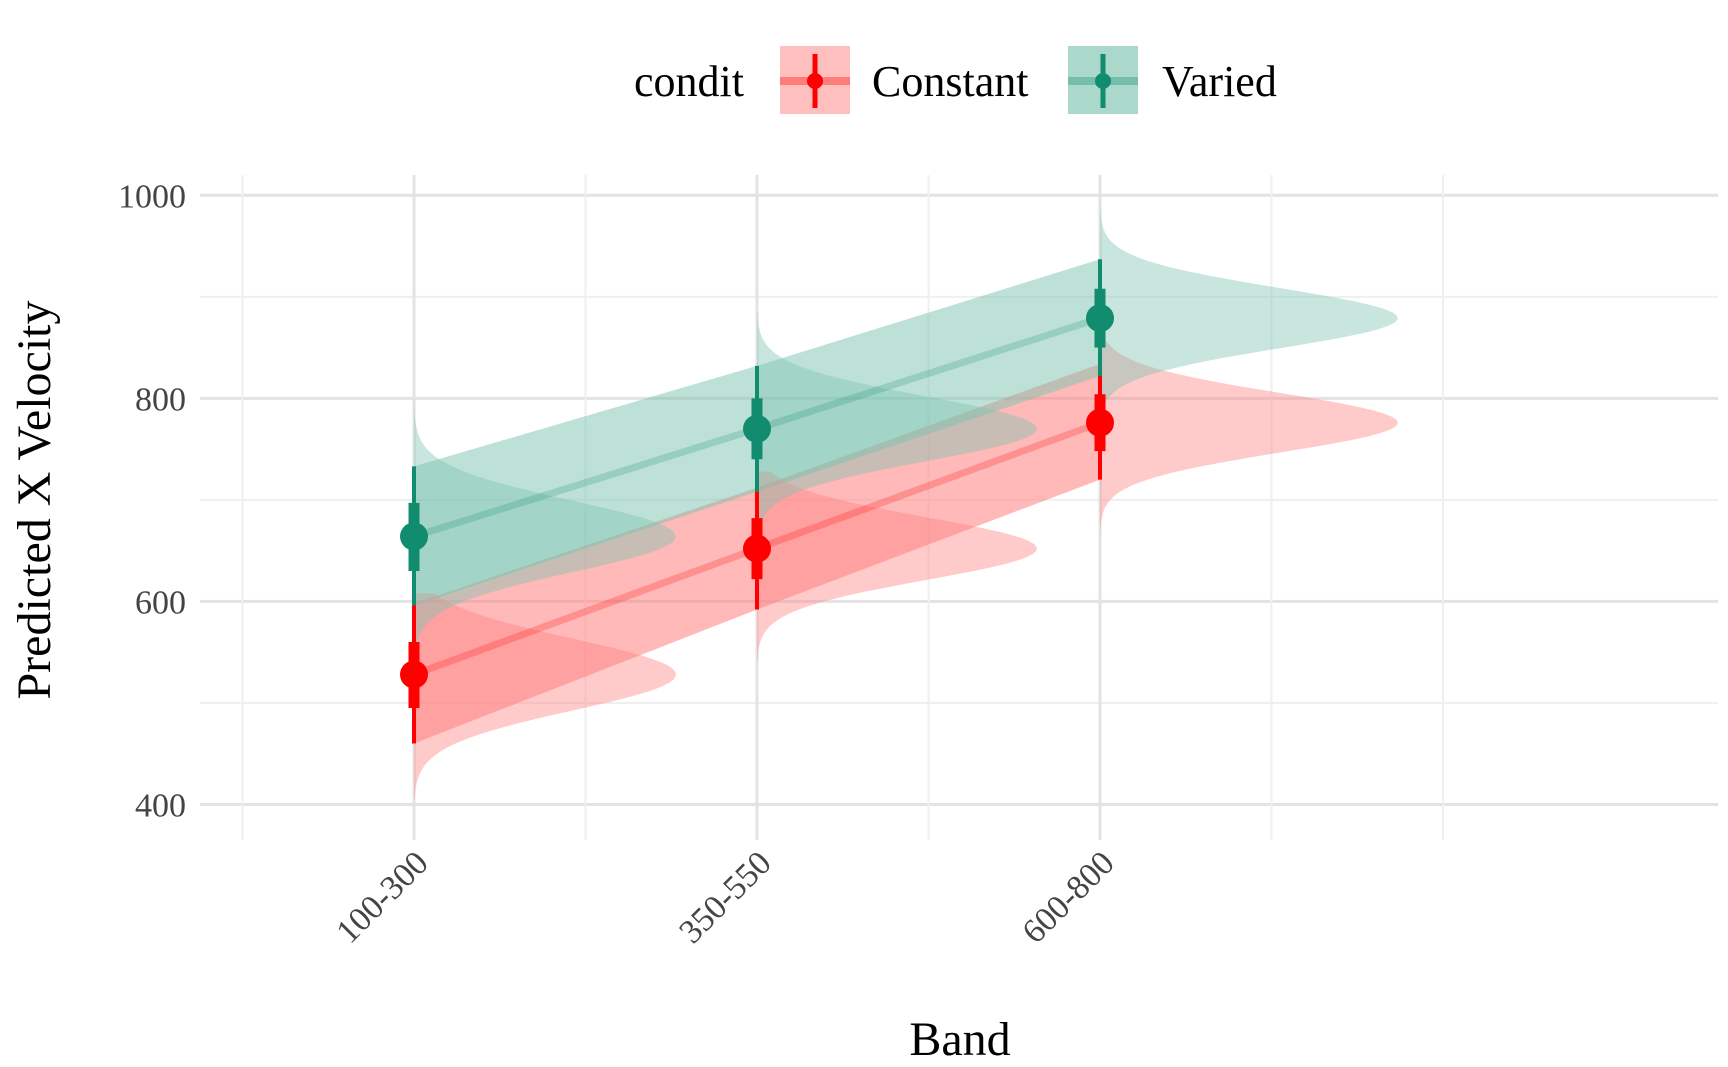 The width and height of the screenshot is (1728, 1067). Describe the element at coordinates (160, 399) in the screenshot. I see `y-tick-label: 800` at that location.